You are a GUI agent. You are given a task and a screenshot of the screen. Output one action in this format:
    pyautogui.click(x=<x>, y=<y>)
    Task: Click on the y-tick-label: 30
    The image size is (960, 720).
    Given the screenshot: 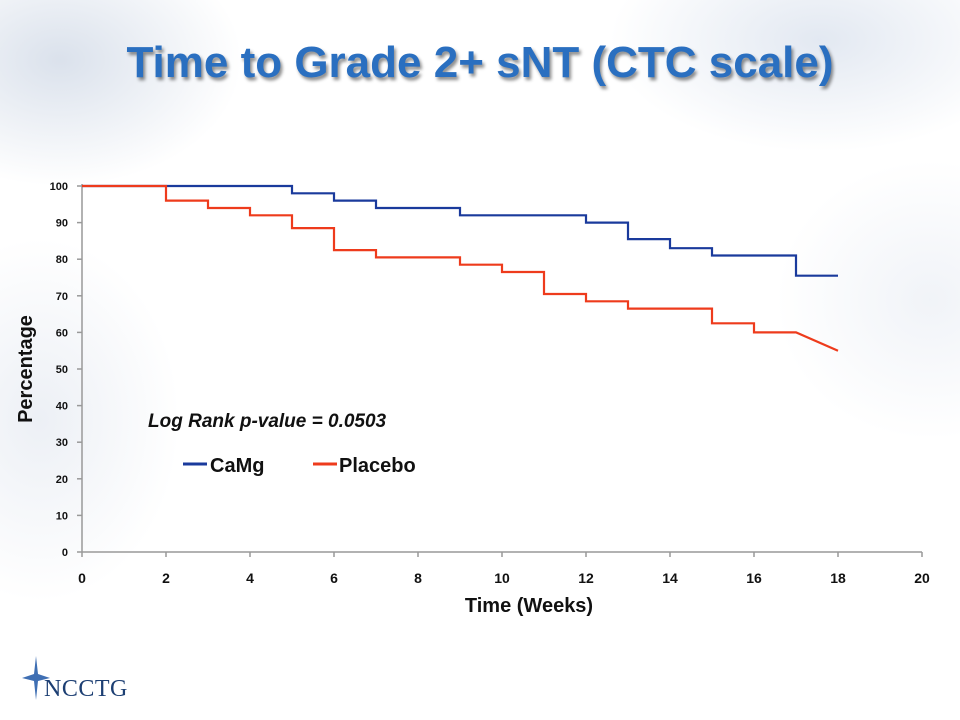 What is the action you would take?
    pyautogui.click(x=62, y=443)
    